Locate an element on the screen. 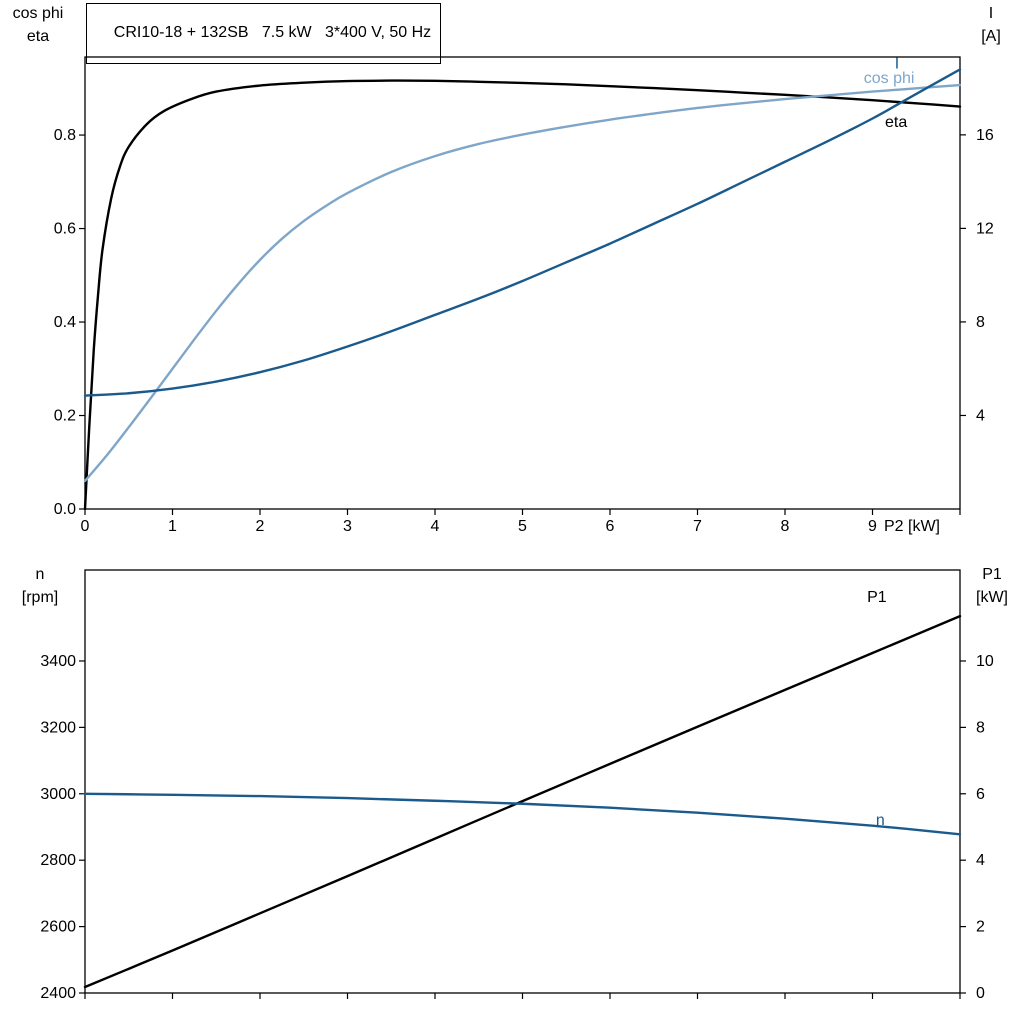 This screenshot has height=1024, width=1024. top-chart-x-tick-label: 4 is located at coordinates (435, 526).